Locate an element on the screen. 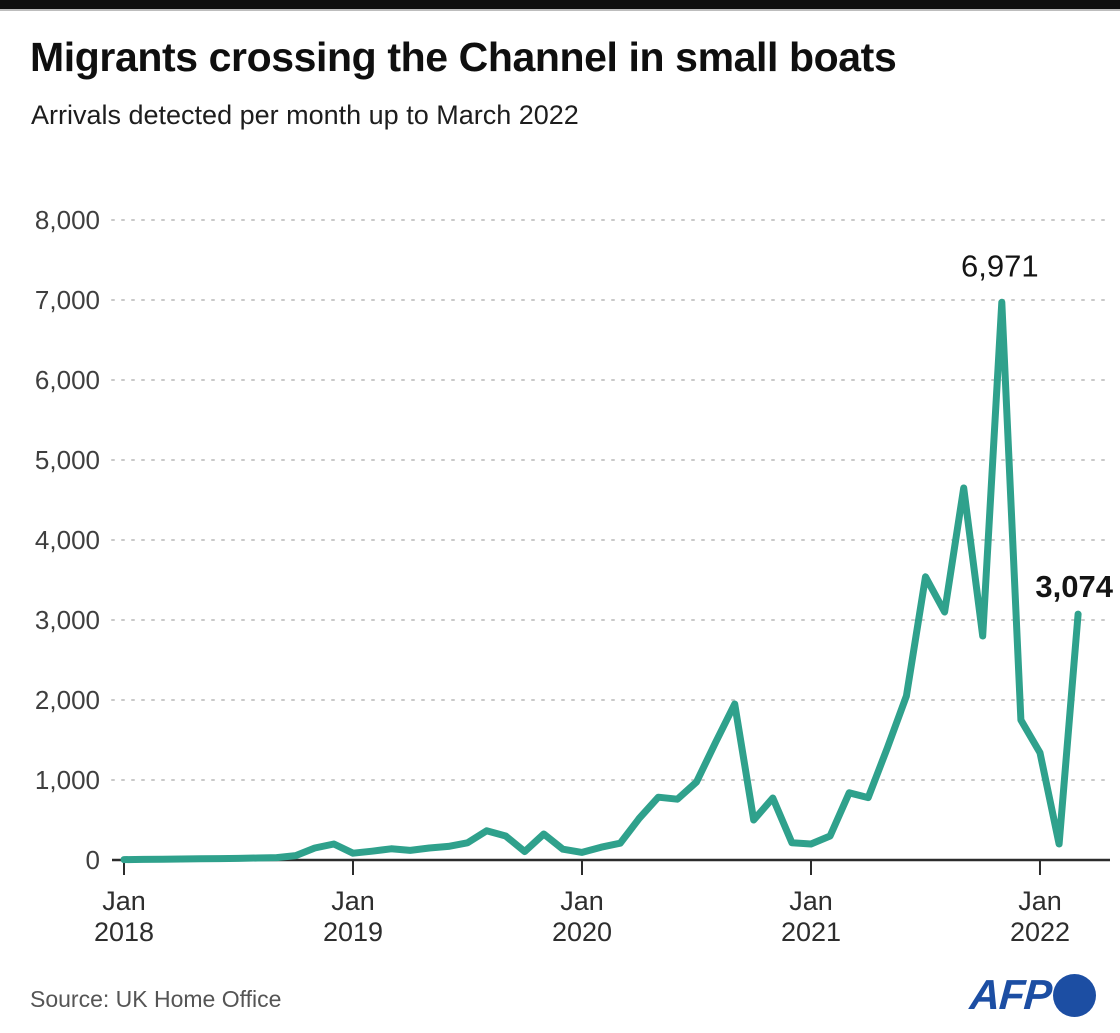  source-label: Source: UK Home Office is located at coordinates (156, 999).